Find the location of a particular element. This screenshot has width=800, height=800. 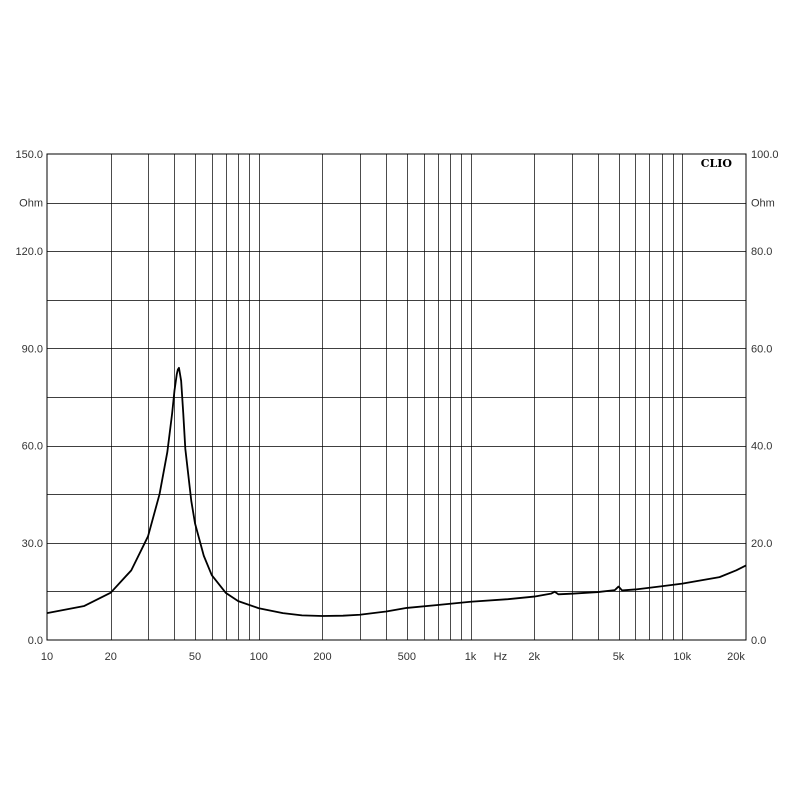

x-tick-label: 10 is located at coordinates (47, 657).